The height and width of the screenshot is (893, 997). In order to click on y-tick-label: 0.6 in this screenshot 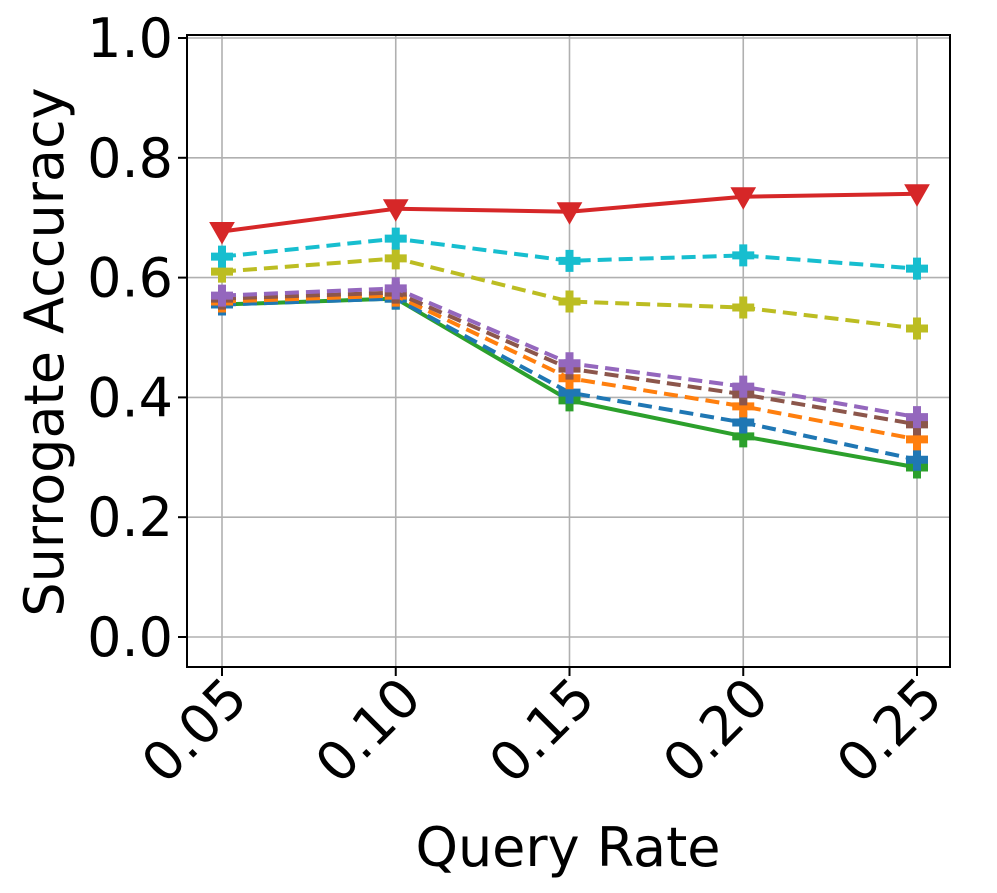, I will do `click(130, 278)`.